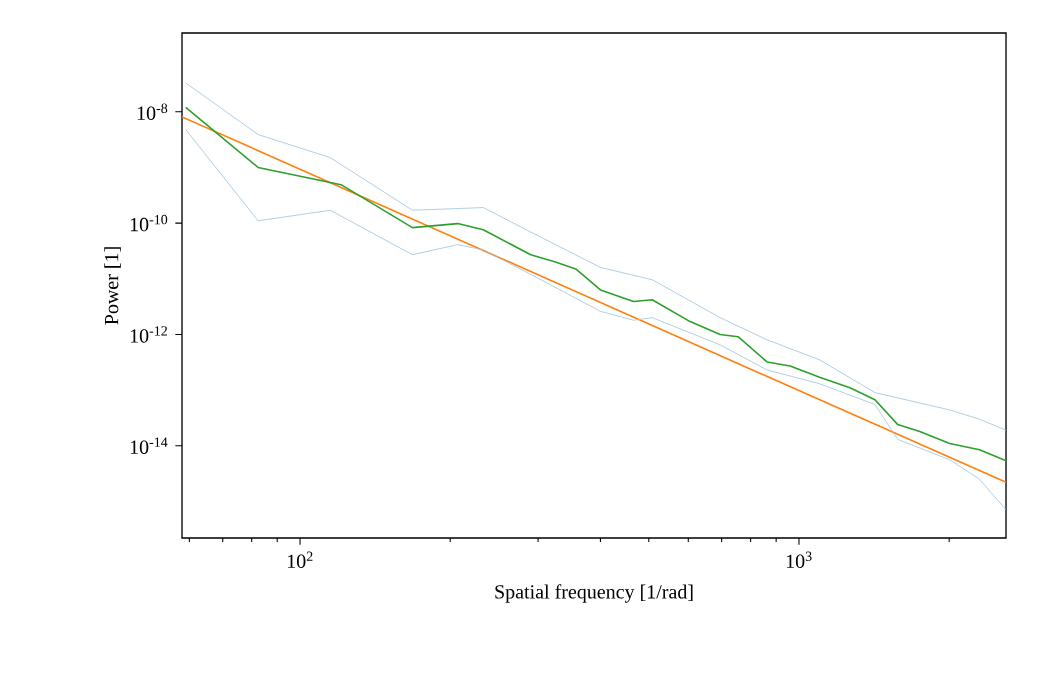 This screenshot has width=1039, height=679. I want to click on y-tick-label: 10$^{-10}$, so click(149, 223).